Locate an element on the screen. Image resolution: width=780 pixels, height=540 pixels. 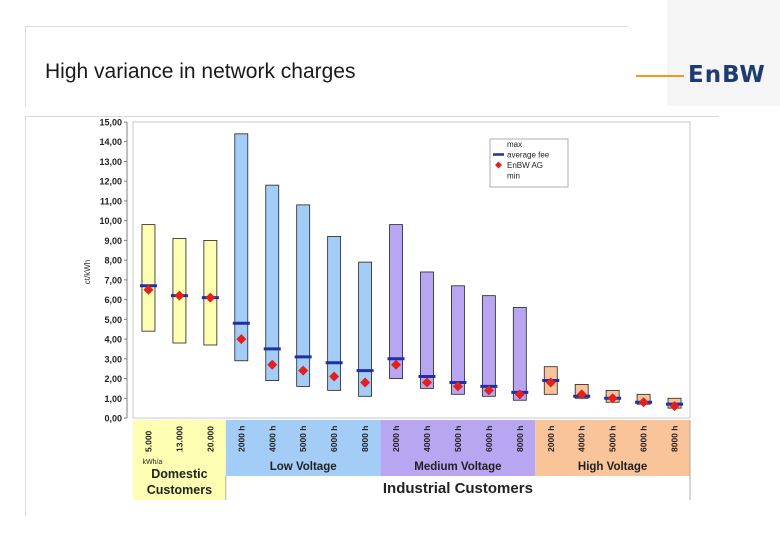
y-tick-label: 1,00 is located at coordinates (113, 399).